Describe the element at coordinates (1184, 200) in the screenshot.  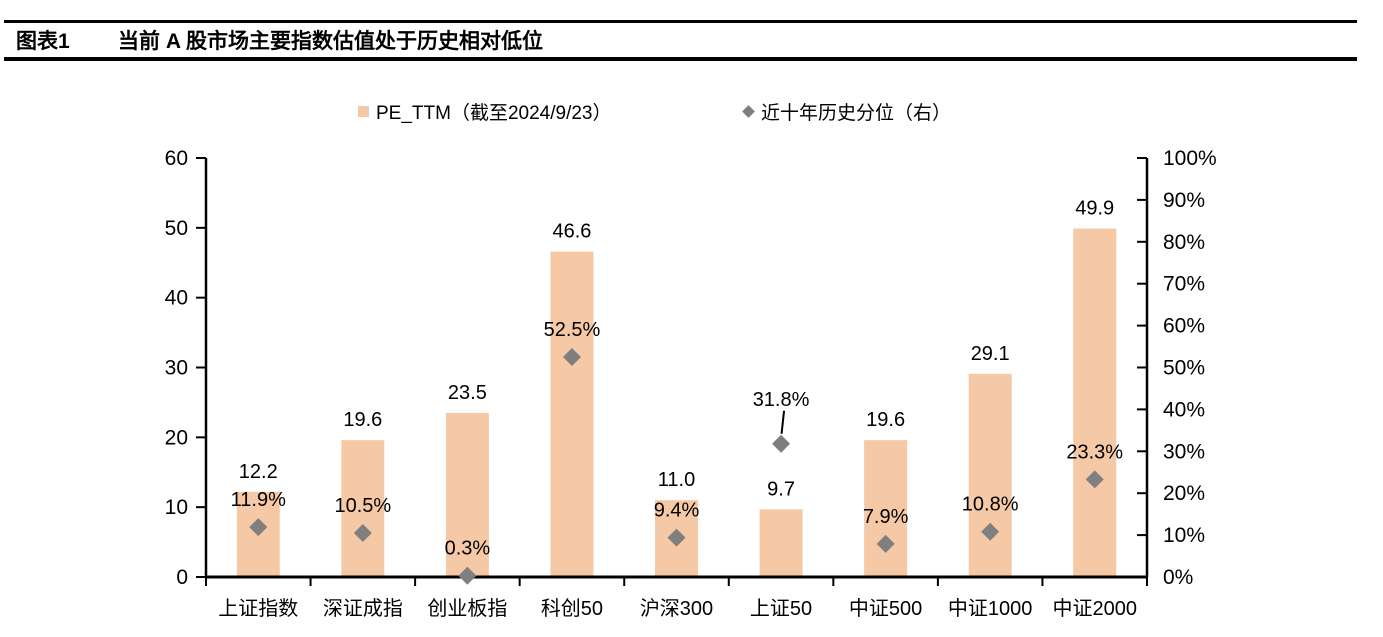
I see `right-axis-tick-label: 90%` at that location.